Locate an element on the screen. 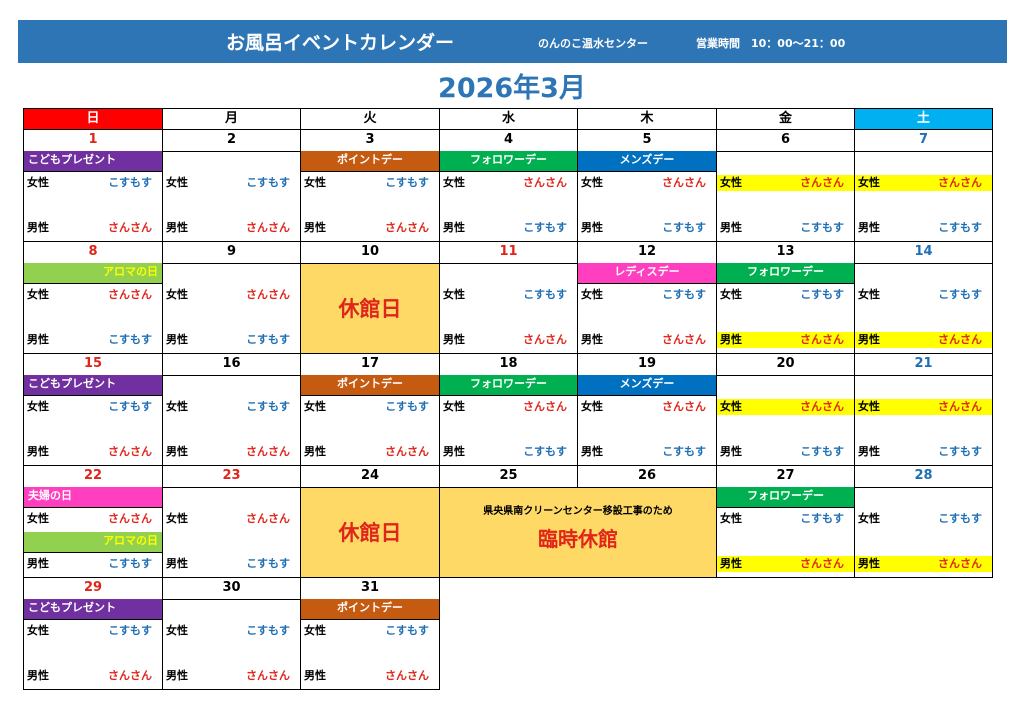 The image size is (1024, 724). day-number: 6 is located at coordinates (785, 140).